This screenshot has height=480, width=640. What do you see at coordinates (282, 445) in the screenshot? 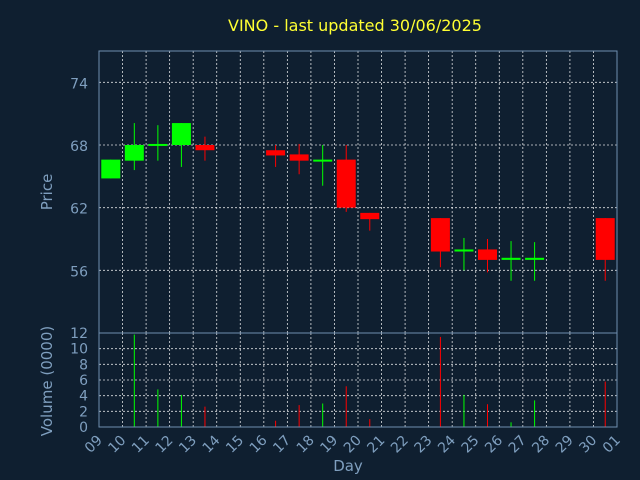
I see `x-tick-label: 17` at bounding box center [282, 445].